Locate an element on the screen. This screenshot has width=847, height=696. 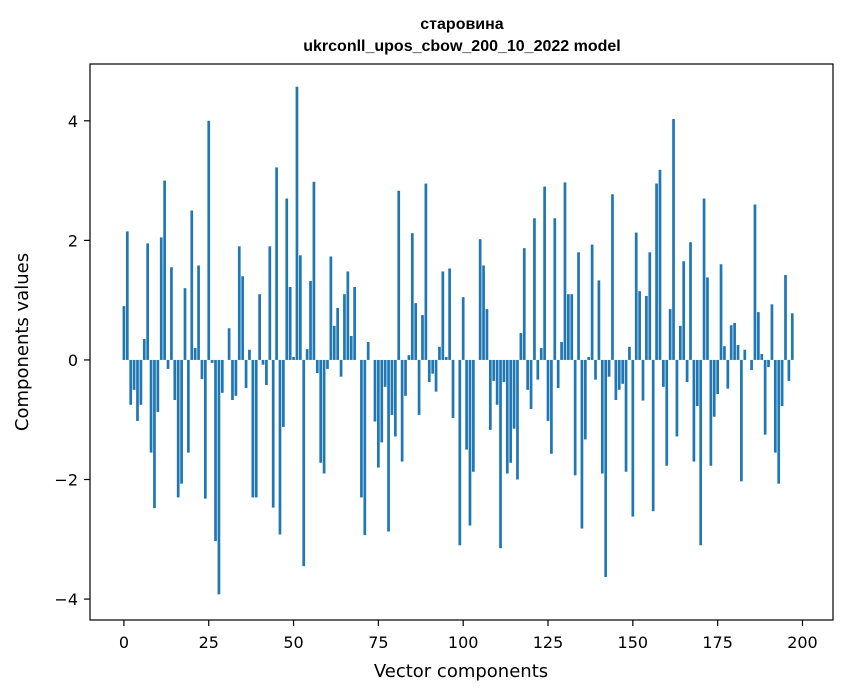
y-axis-label: Components values is located at coordinates (22, 342).